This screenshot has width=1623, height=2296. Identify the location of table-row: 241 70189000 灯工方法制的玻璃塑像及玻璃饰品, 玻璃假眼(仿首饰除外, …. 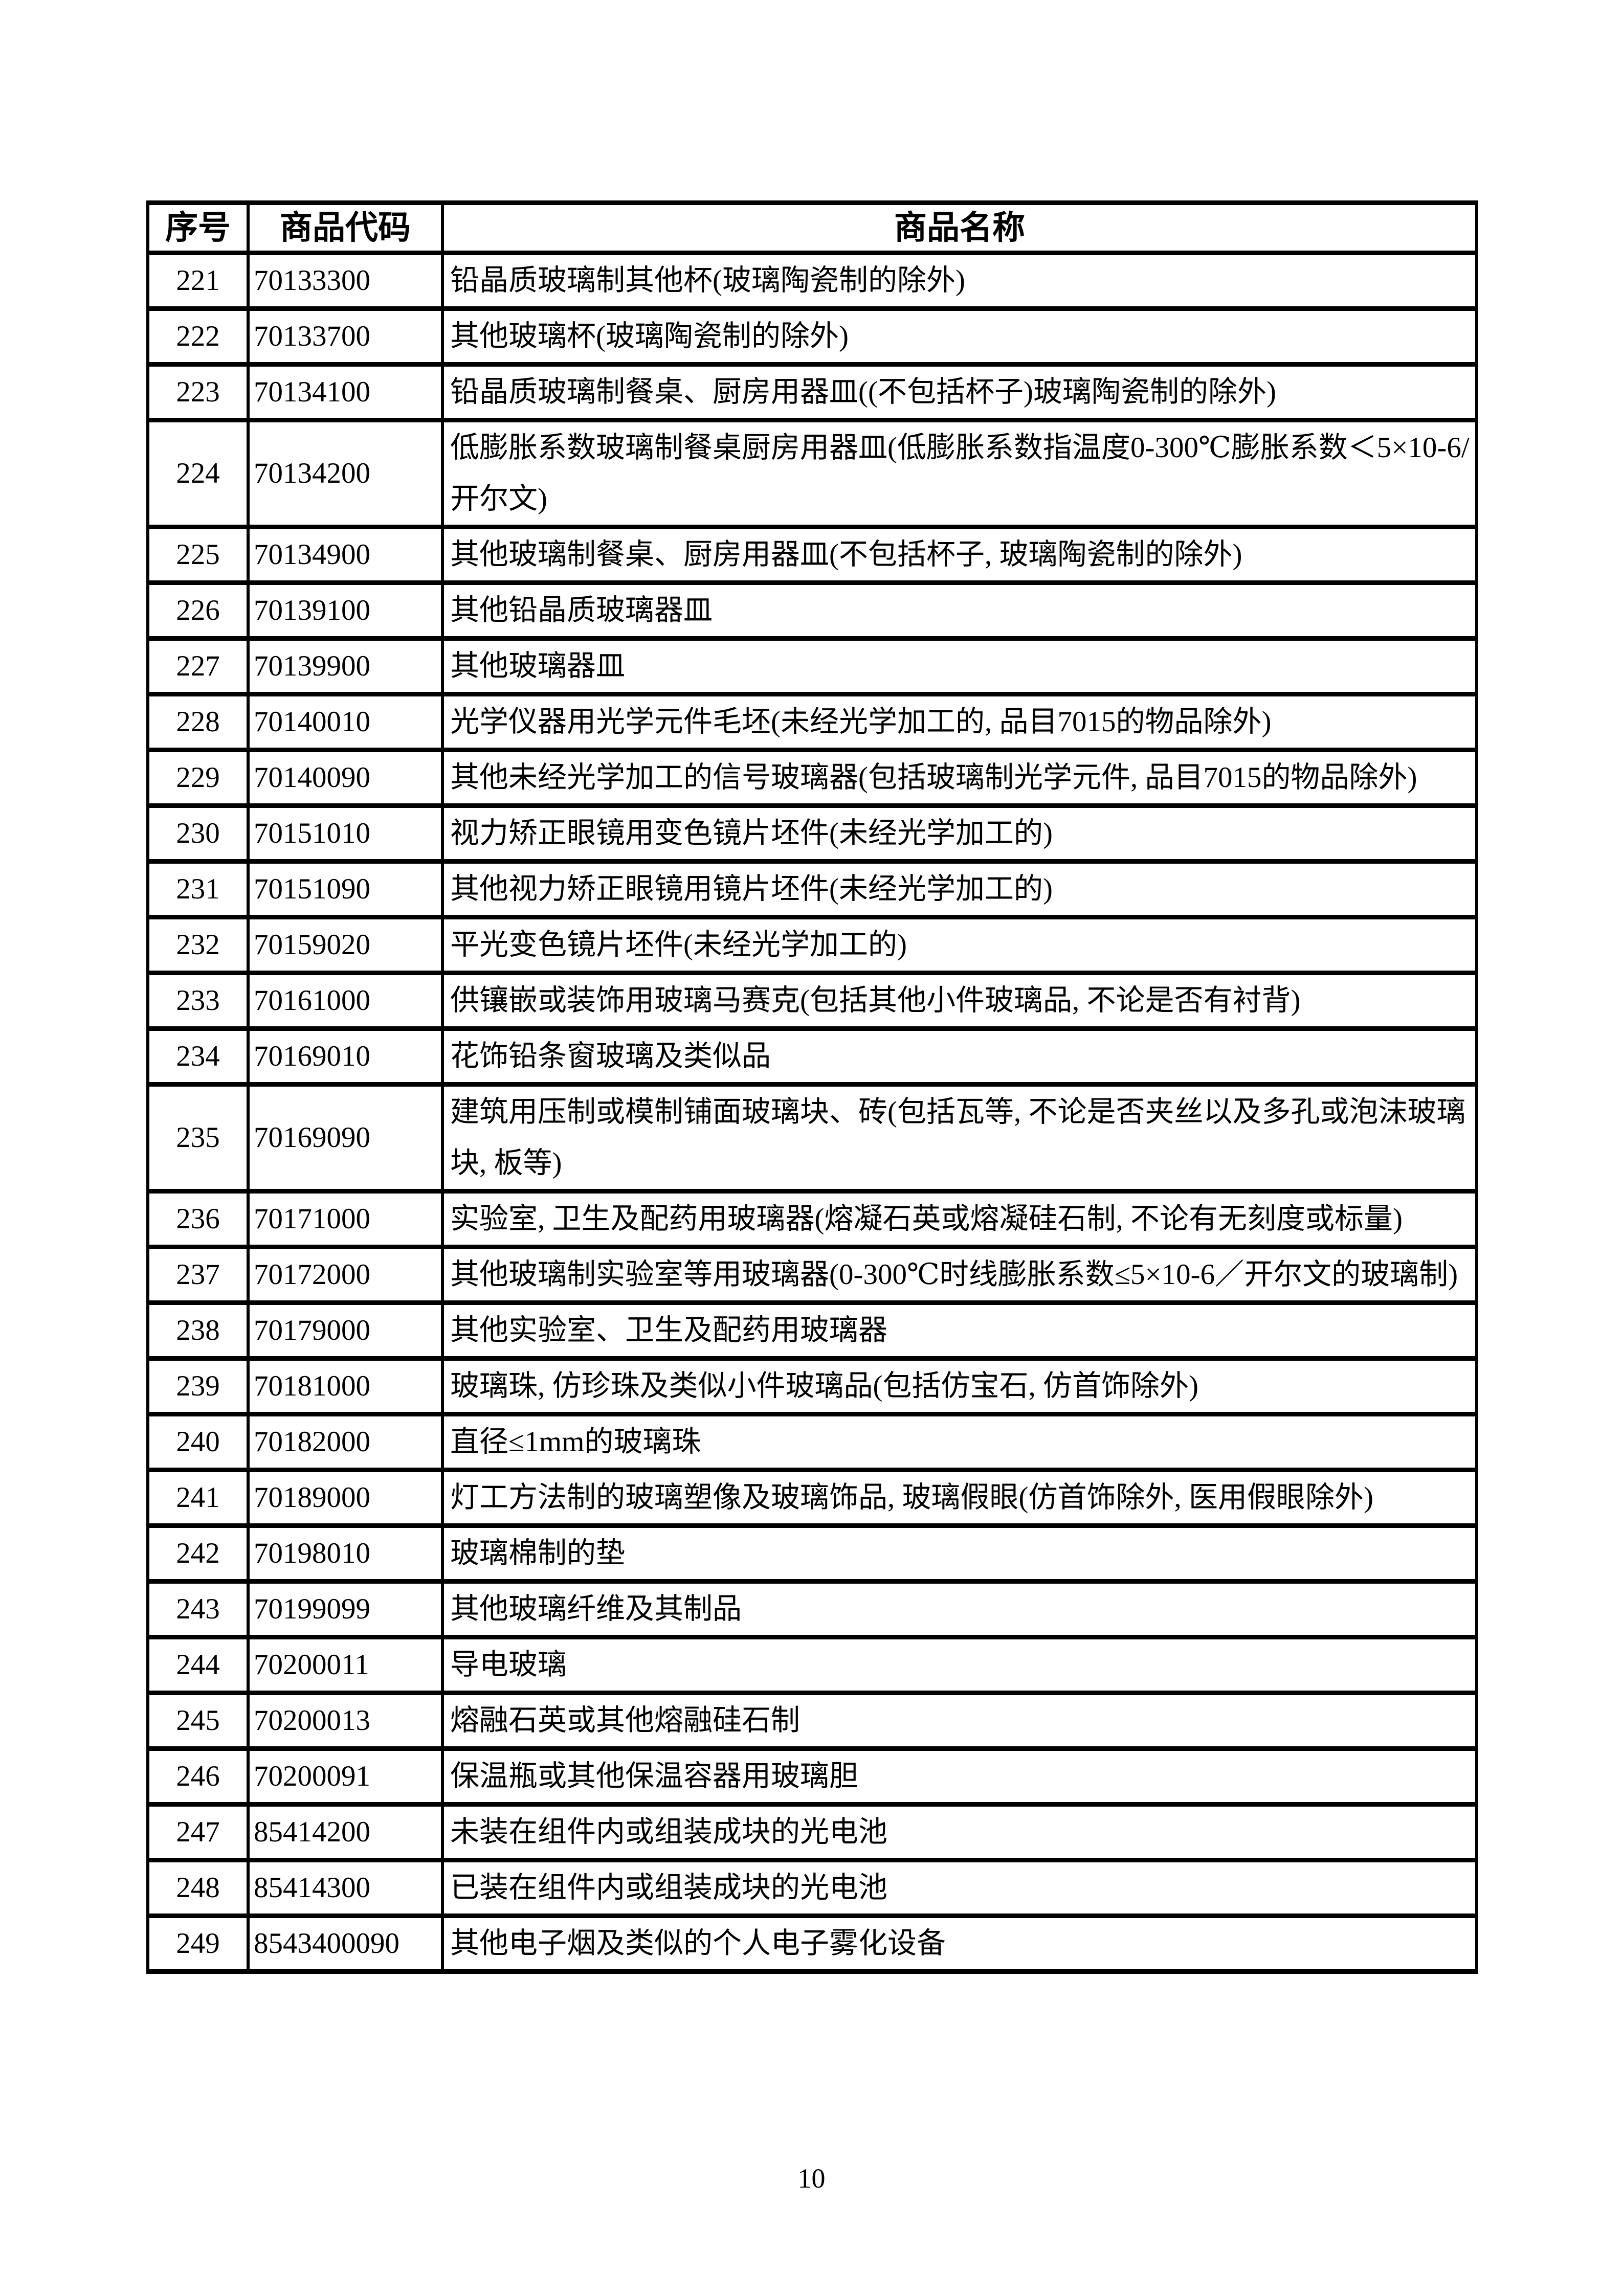
(812, 1498).